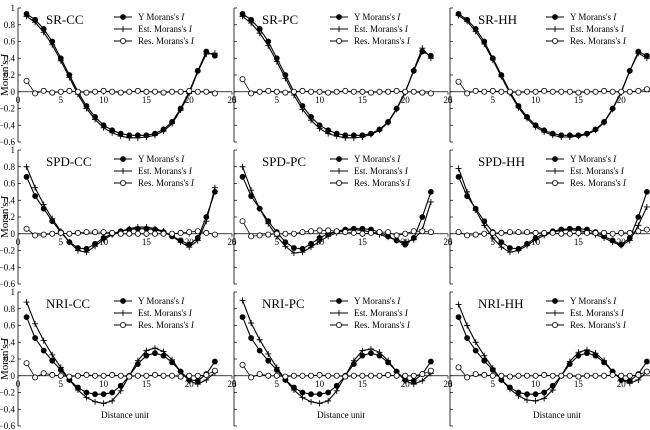 Image resolution: width=650 pixels, height=430 pixels. Describe the element at coordinates (501, 303) in the screenshot. I see `panel-title: NRI-HH` at that location.